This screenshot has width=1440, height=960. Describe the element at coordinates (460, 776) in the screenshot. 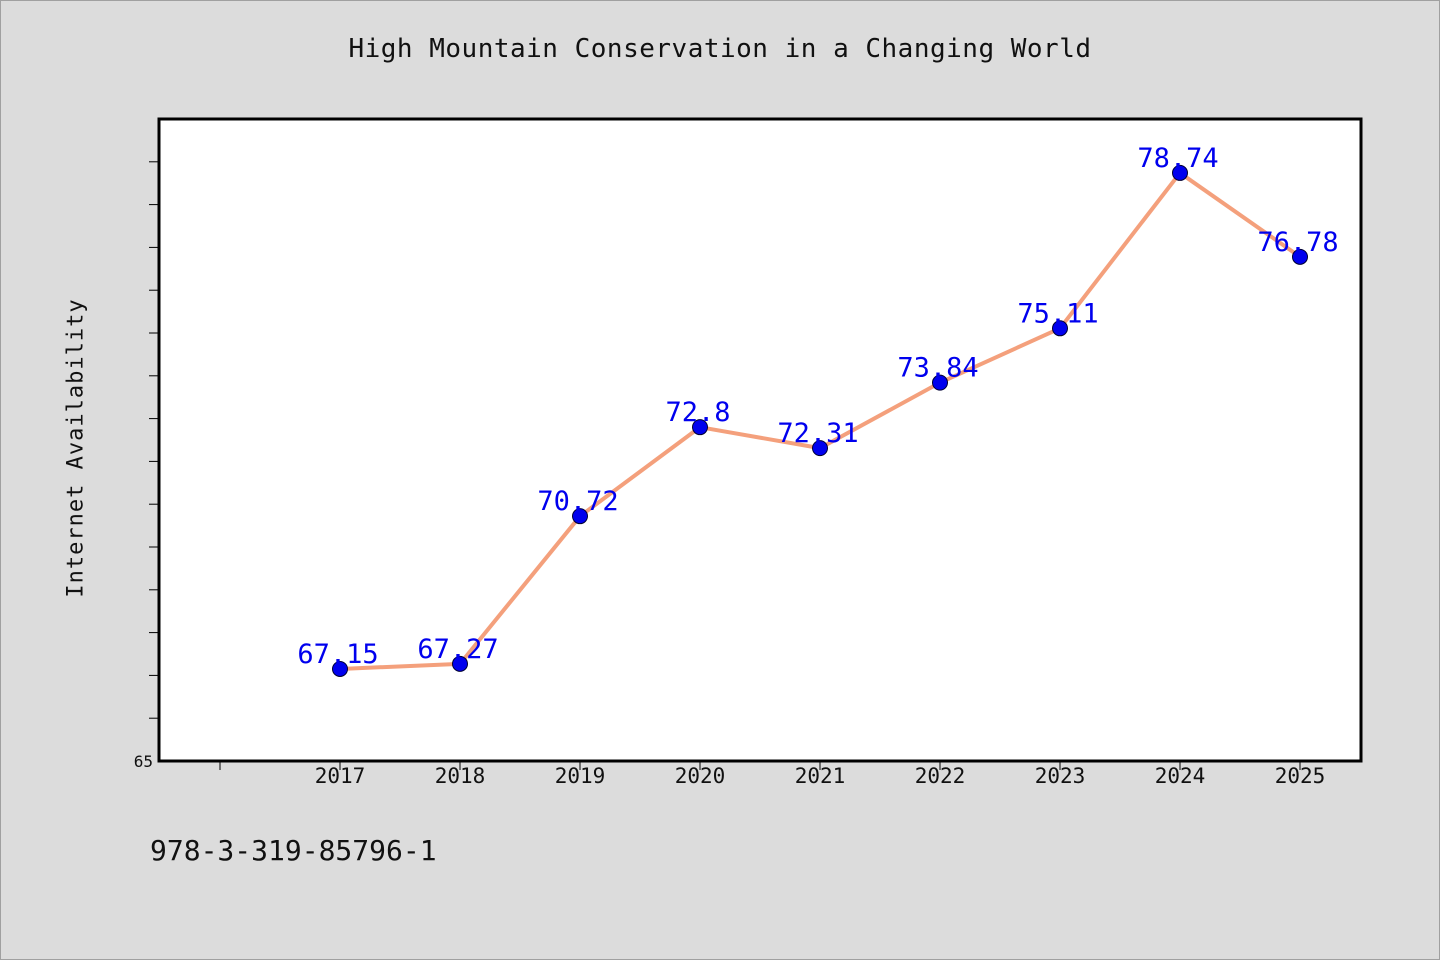

I see `x-tick-label: 2018` at that location.